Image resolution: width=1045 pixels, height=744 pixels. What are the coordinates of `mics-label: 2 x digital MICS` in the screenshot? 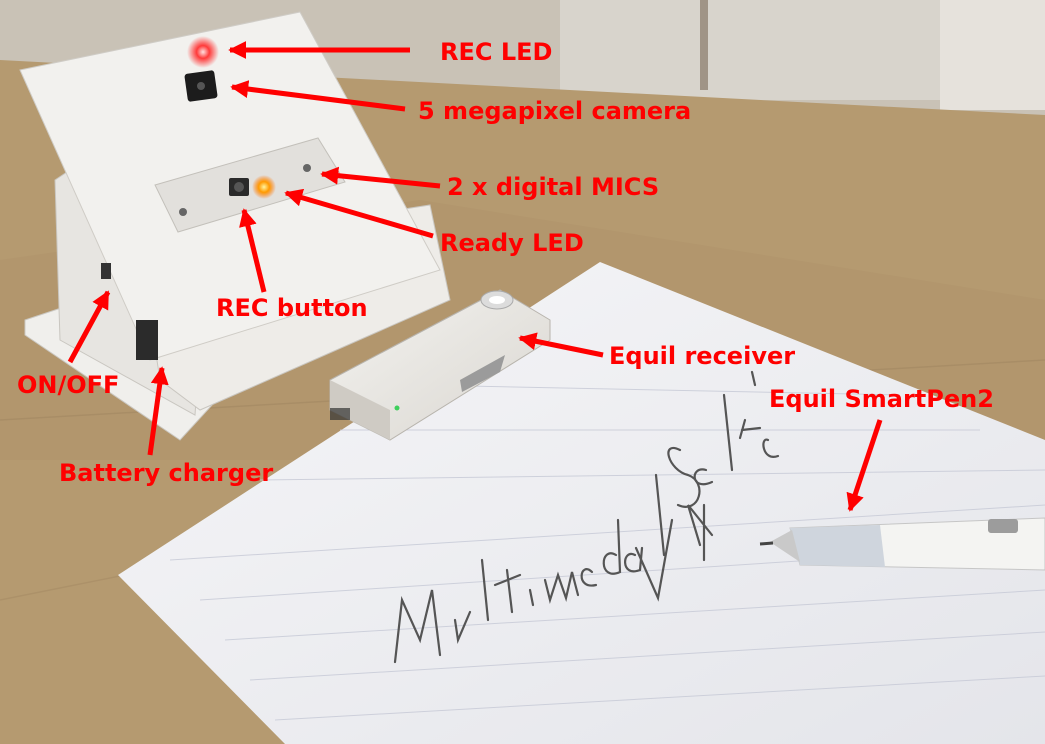 It's located at (553, 187).